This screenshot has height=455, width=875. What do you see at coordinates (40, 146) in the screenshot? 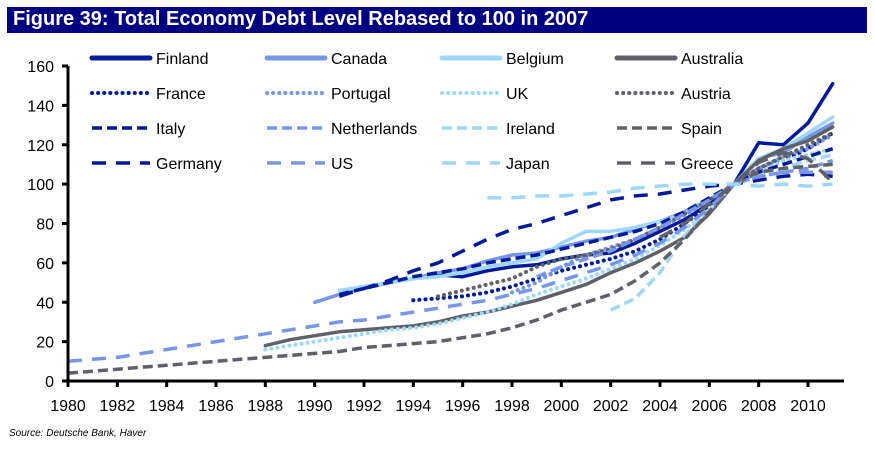
I see `y-tick-label: 120` at bounding box center [40, 146].